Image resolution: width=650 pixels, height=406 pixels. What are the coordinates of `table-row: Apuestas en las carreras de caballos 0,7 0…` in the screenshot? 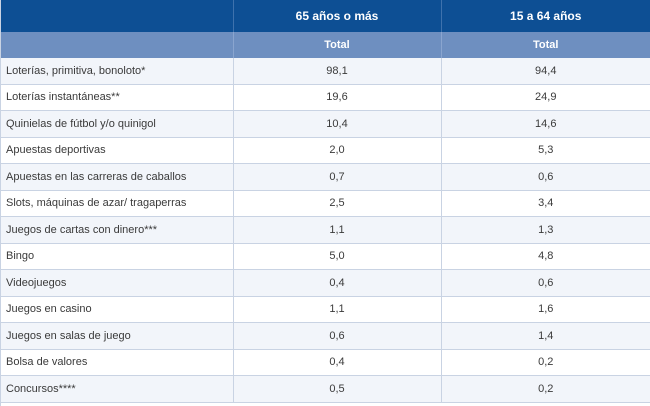 It's located at (325, 177).